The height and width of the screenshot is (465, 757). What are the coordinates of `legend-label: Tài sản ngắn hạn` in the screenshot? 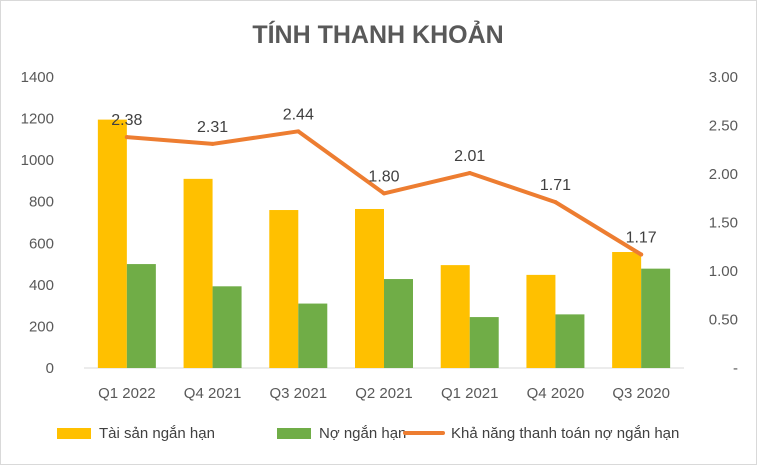 It's located at (157, 433).